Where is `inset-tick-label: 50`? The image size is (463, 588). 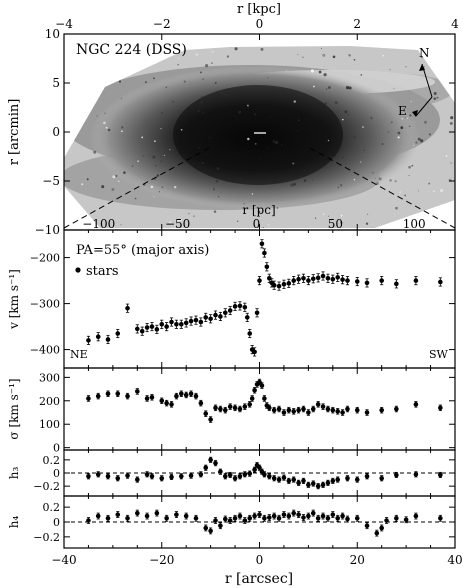
inset-tick-label: 50 is located at coordinates (335, 224).